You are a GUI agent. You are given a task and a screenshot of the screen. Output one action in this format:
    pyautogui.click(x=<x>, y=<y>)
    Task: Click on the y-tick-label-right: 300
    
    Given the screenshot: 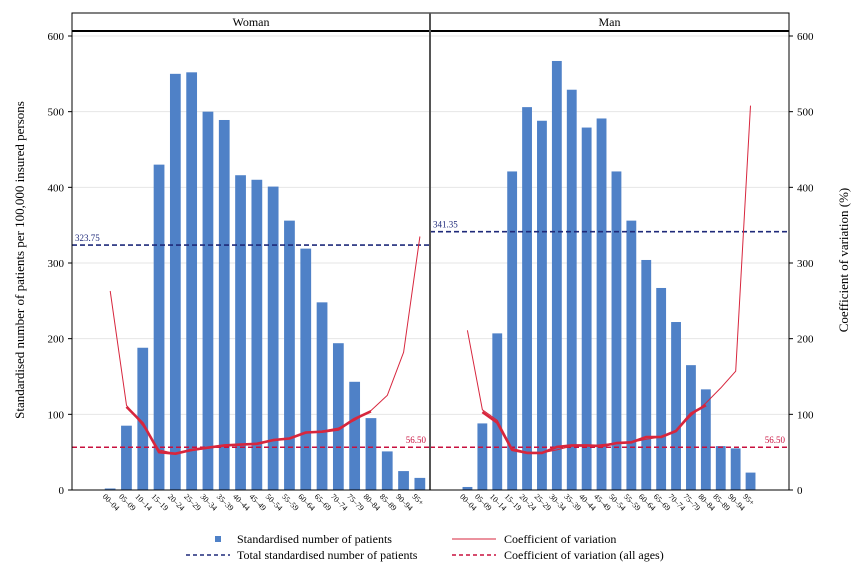 What is the action you would take?
    pyautogui.click(x=805, y=264)
    